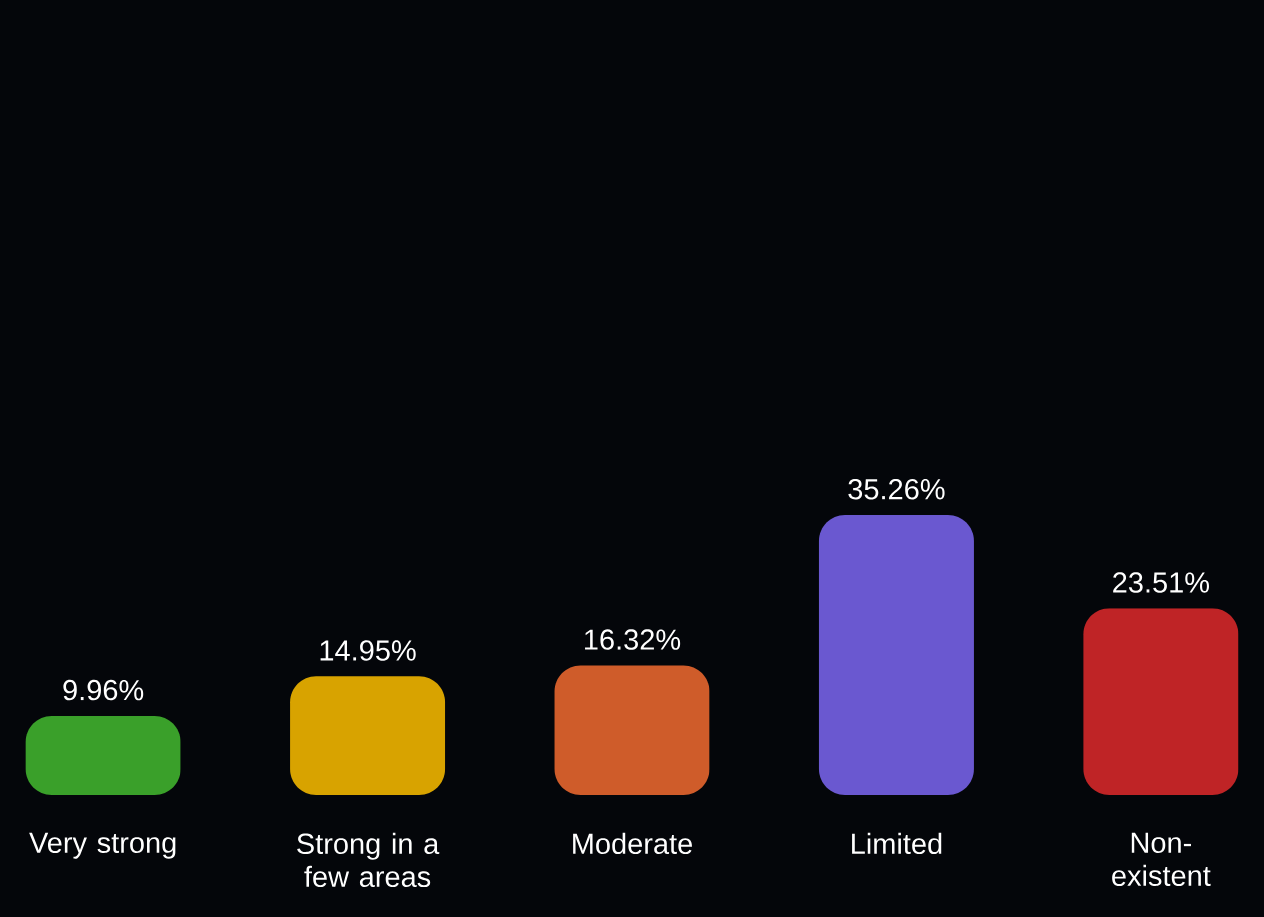 The height and width of the screenshot is (917, 1264). Describe the element at coordinates (1161, 859) in the screenshot. I see `x-tick-label: Non-existent` at that location.